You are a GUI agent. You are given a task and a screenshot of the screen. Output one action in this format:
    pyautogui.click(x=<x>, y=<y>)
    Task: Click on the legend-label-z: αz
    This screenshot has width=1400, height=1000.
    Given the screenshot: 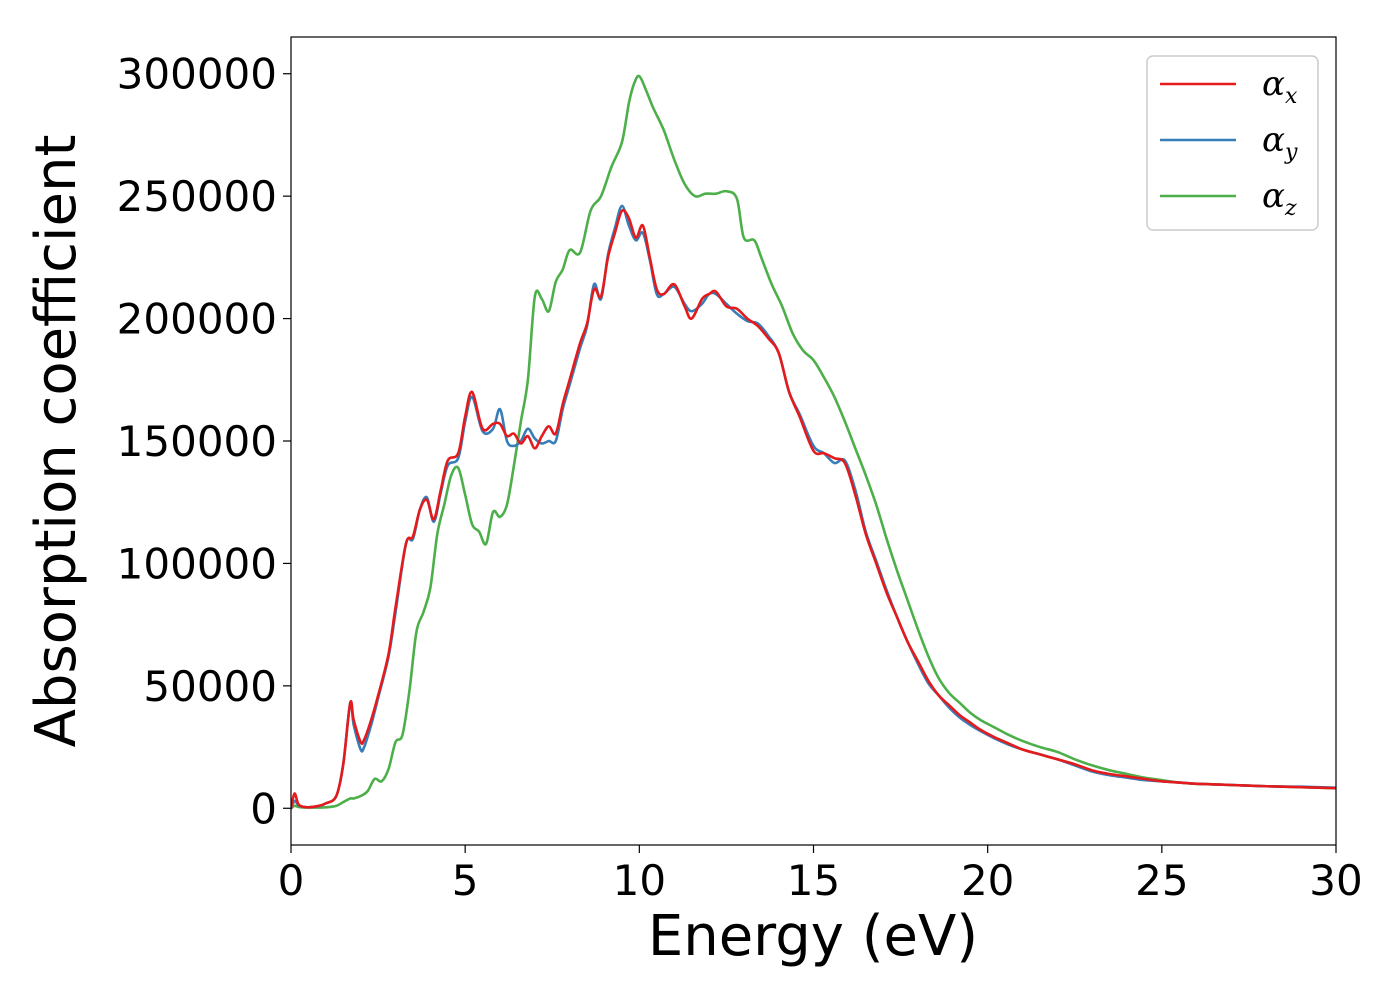 What is the action you would take?
    pyautogui.click(x=1279, y=198)
    